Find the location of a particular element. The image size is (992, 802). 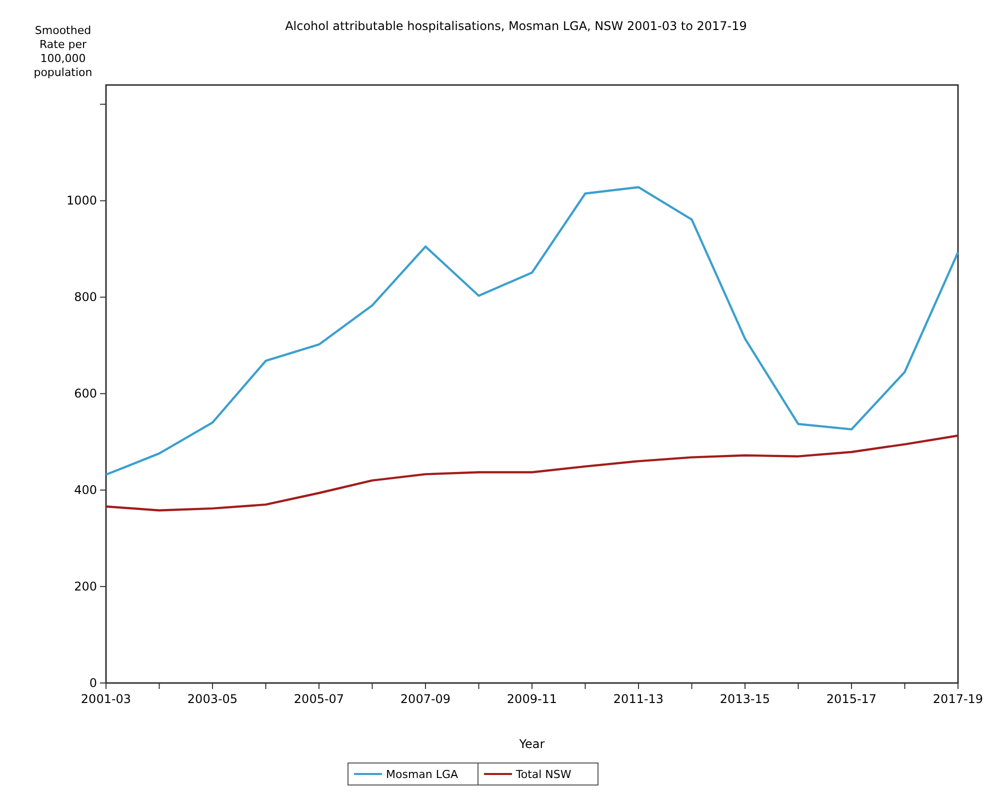

x-tick-label: 2001-03 is located at coordinates (106, 699).